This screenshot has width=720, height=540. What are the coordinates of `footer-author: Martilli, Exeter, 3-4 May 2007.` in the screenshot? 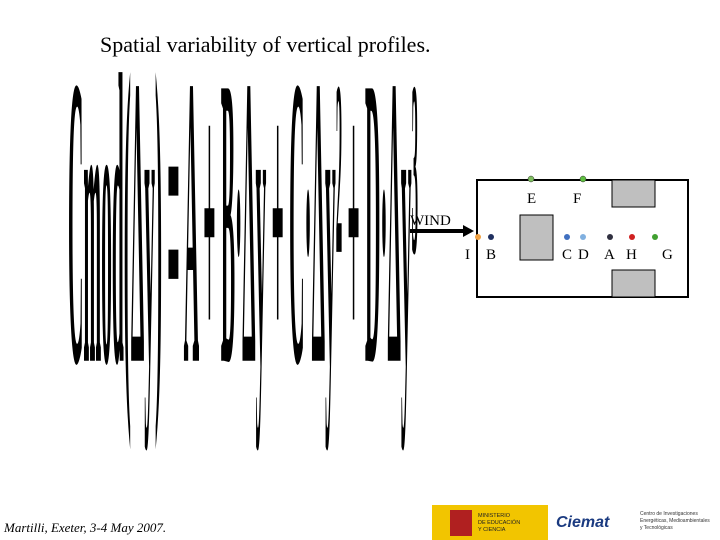 It's located at (84, 527).